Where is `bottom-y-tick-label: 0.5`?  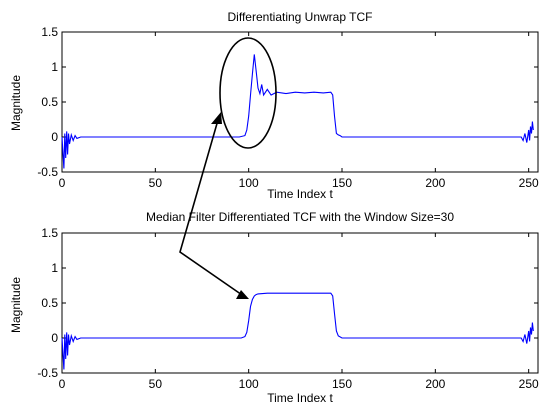
bottom-y-tick-label: 0.5 is located at coordinates (49, 303).